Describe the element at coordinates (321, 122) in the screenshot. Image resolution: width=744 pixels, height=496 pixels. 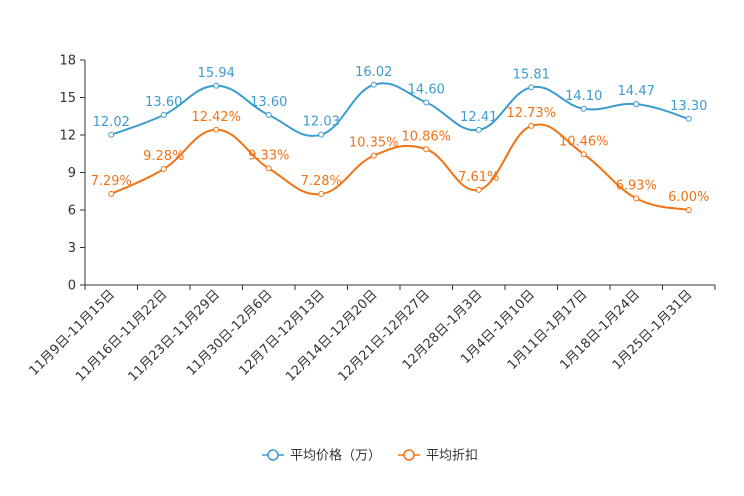
I see `data-label: 12.03` at that location.